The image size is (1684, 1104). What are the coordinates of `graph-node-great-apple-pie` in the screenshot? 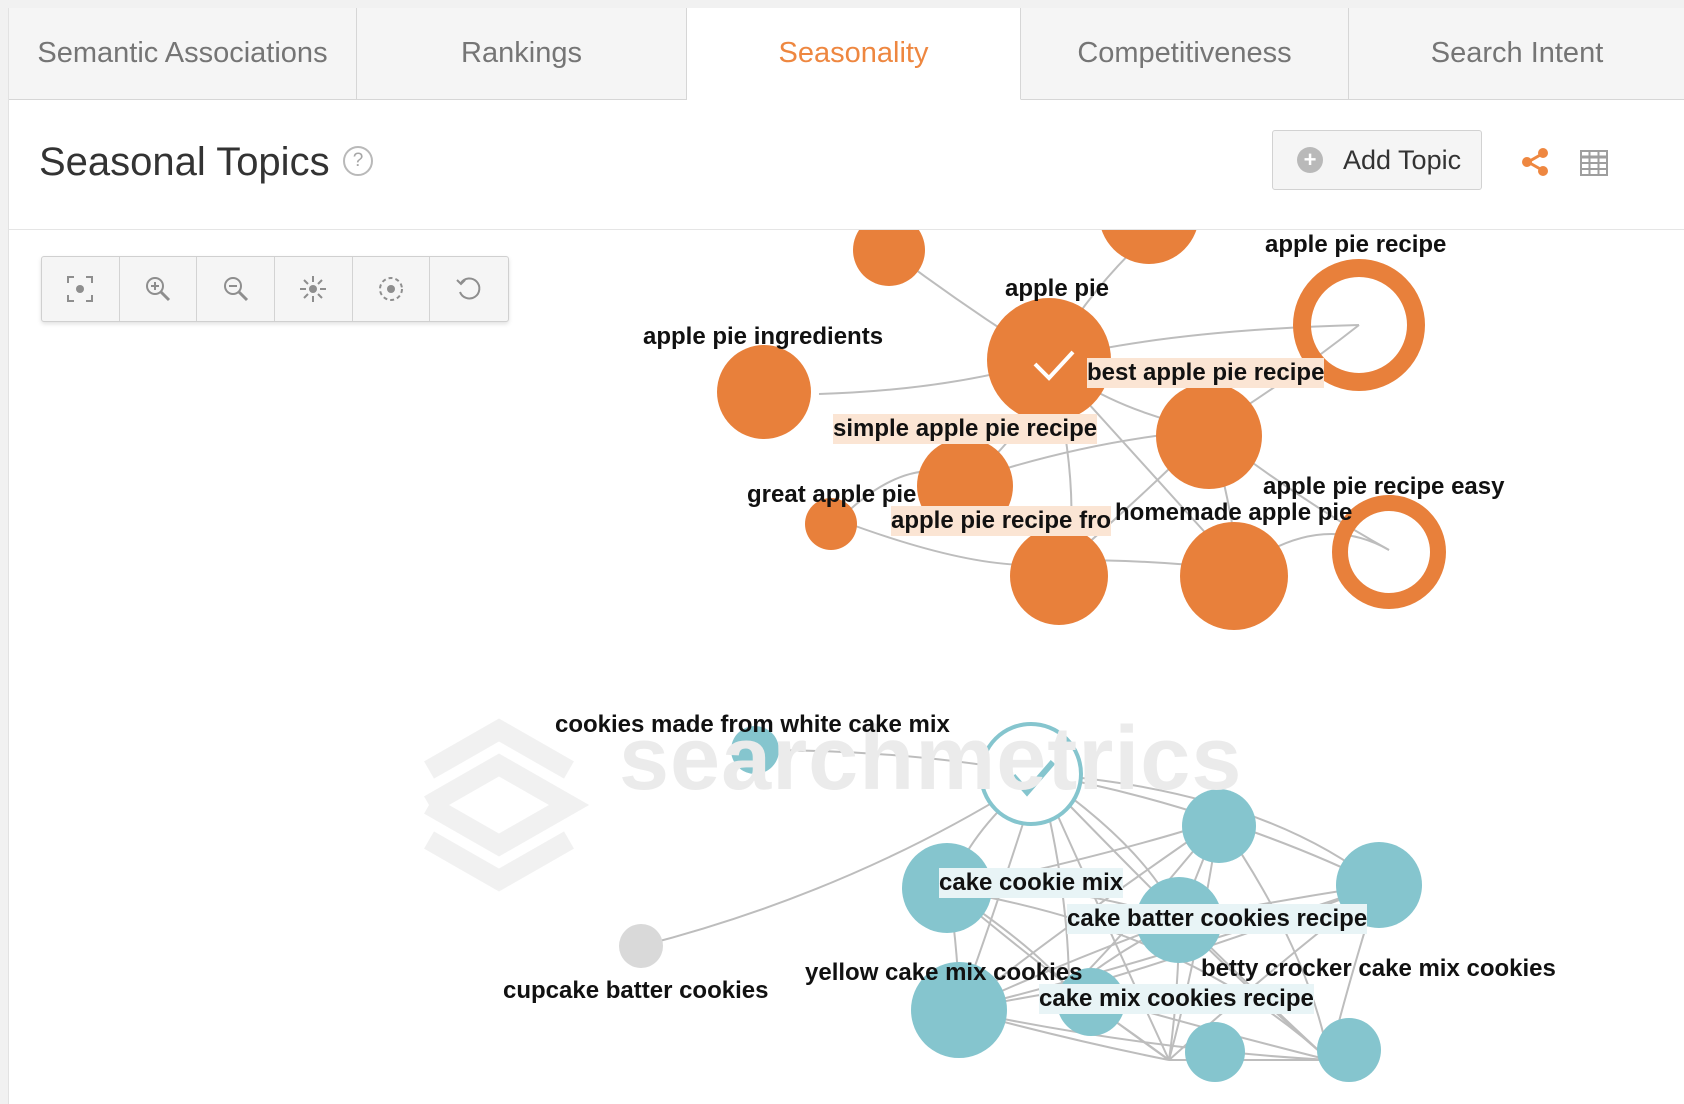 It's located at (831, 524).